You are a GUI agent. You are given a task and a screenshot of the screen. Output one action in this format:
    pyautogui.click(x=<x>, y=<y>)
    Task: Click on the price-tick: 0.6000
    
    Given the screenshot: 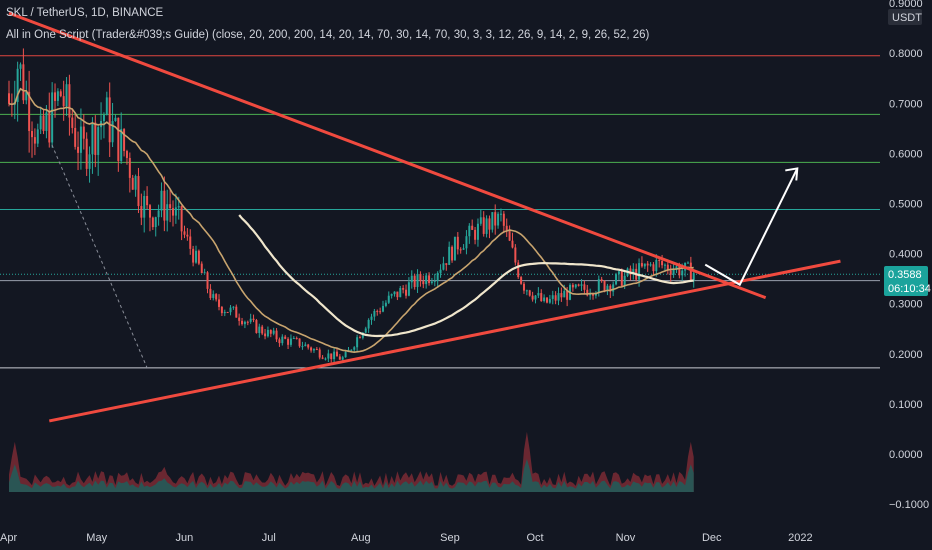 What is the action you would take?
    pyautogui.click(x=906, y=154)
    